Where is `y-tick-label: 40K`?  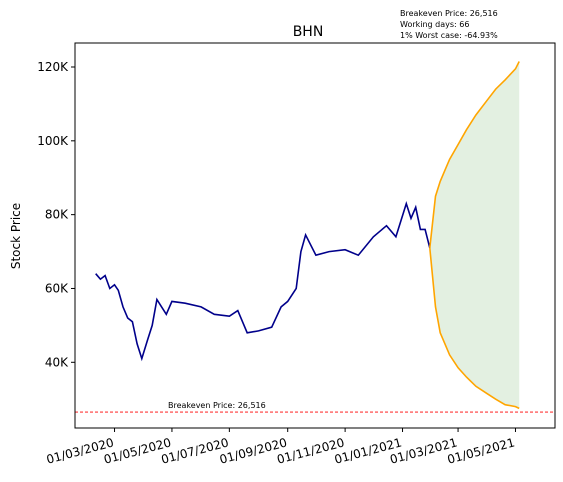
y-tick-label: 40K is located at coordinates (57, 362).